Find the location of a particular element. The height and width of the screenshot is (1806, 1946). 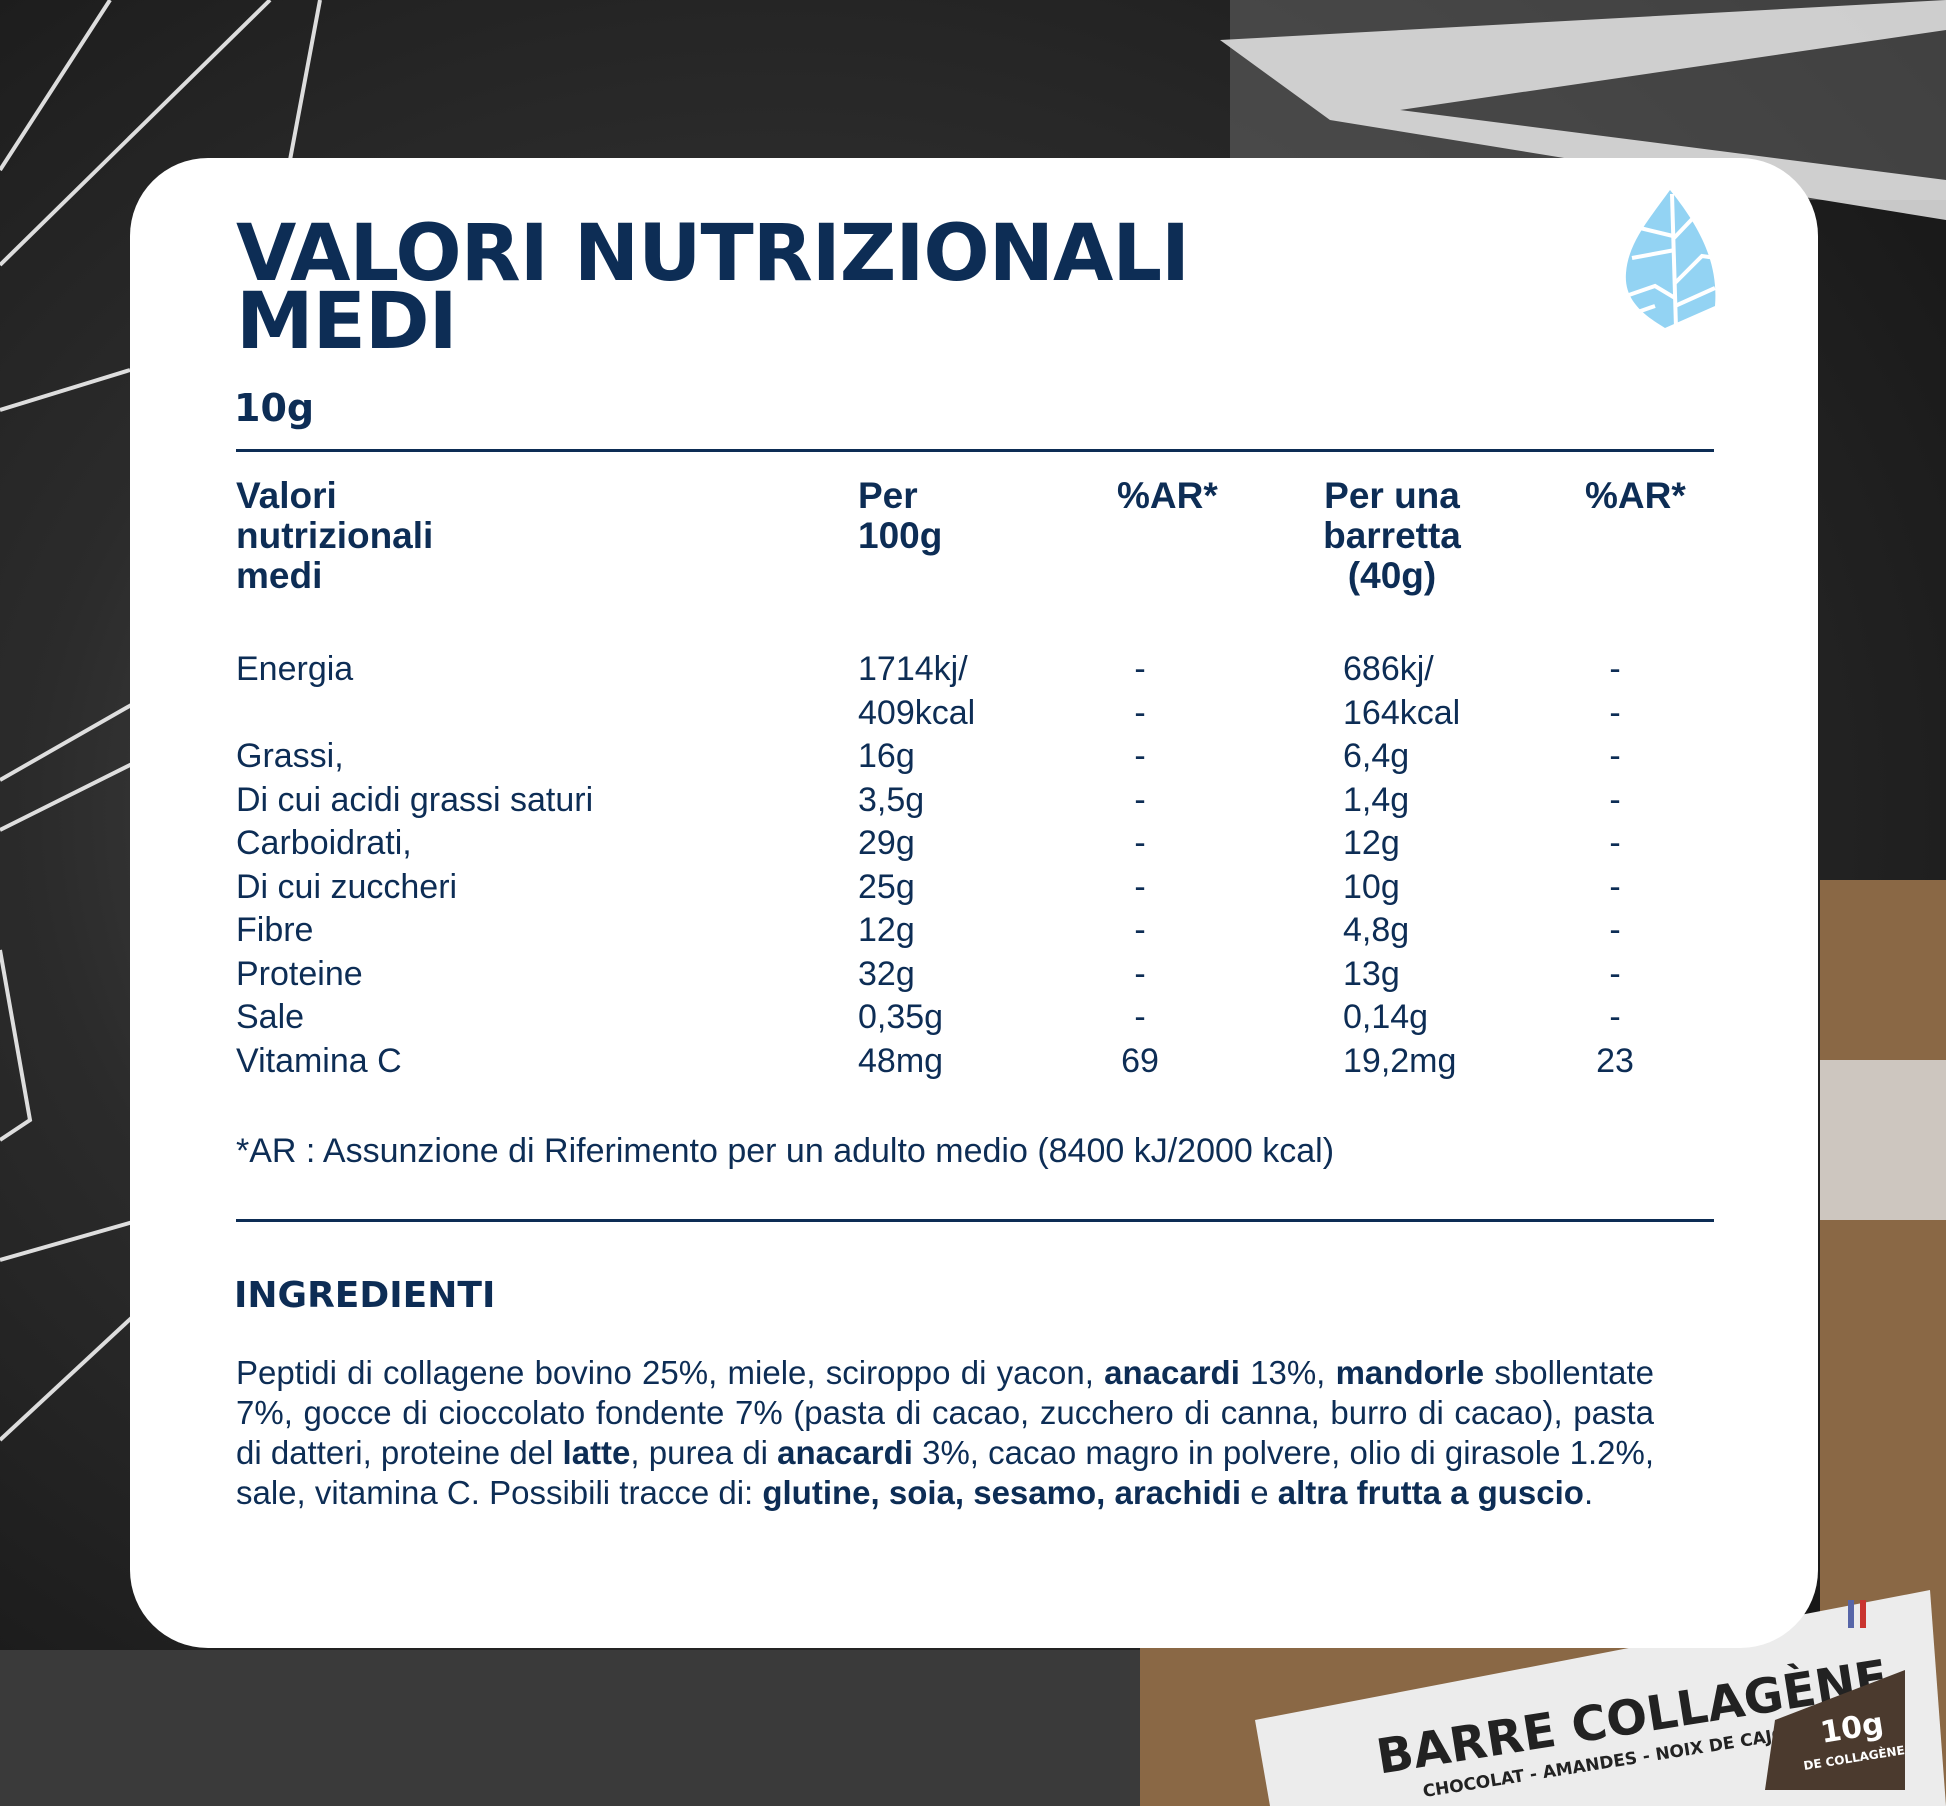

cell-perbar: 686kj/ is located at coordinates (1388, 669).